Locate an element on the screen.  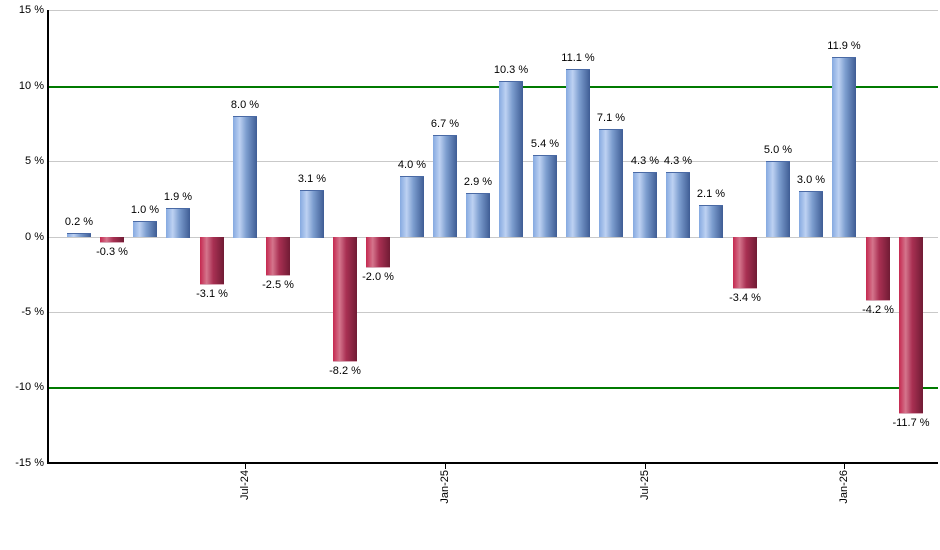
x-axis-line is located at coordinates (492, 463).